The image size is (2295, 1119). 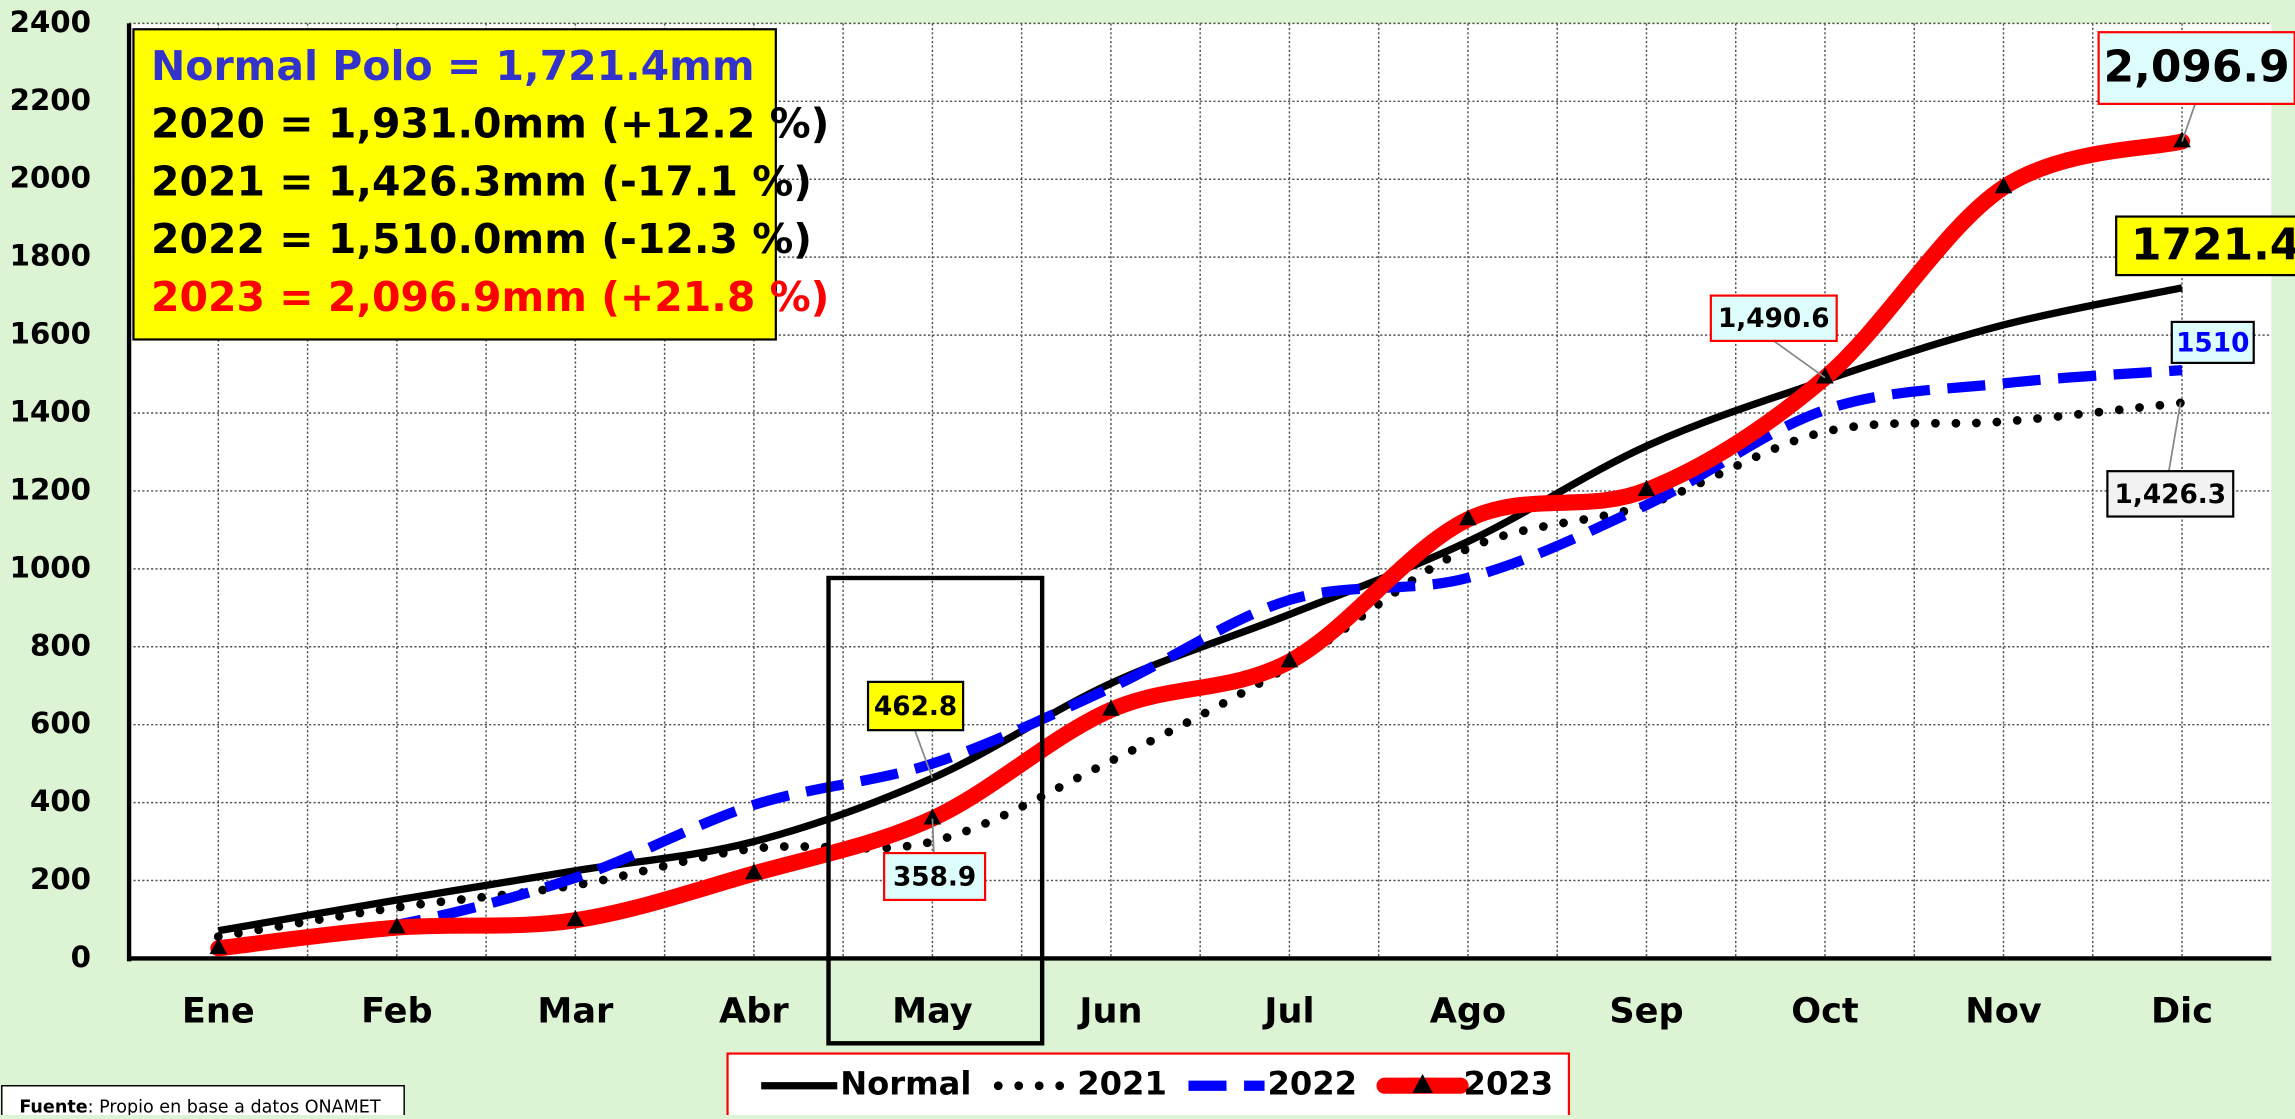 I want to click on source: Fuente: Propio en base a datos ONAMET, so click(x=200, y=1106).